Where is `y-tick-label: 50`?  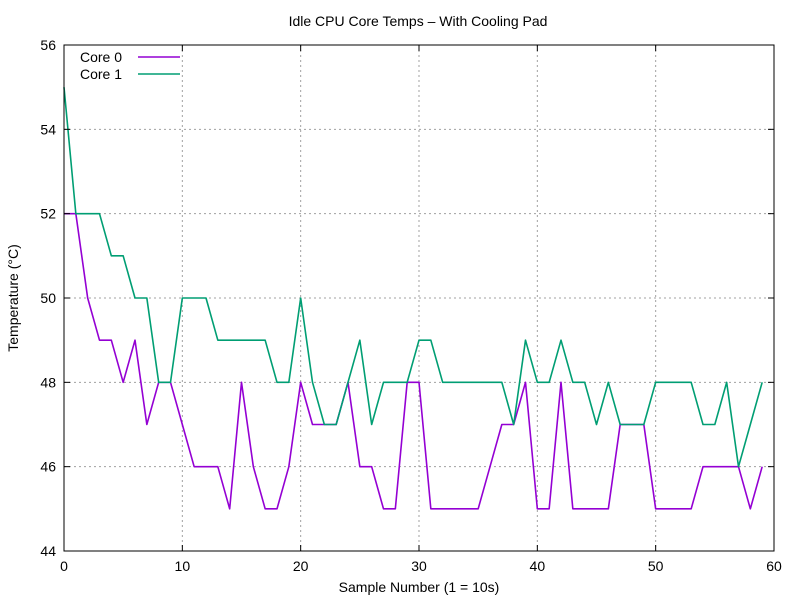 y-tick-label: 50 is located at coordinates (48, 298).